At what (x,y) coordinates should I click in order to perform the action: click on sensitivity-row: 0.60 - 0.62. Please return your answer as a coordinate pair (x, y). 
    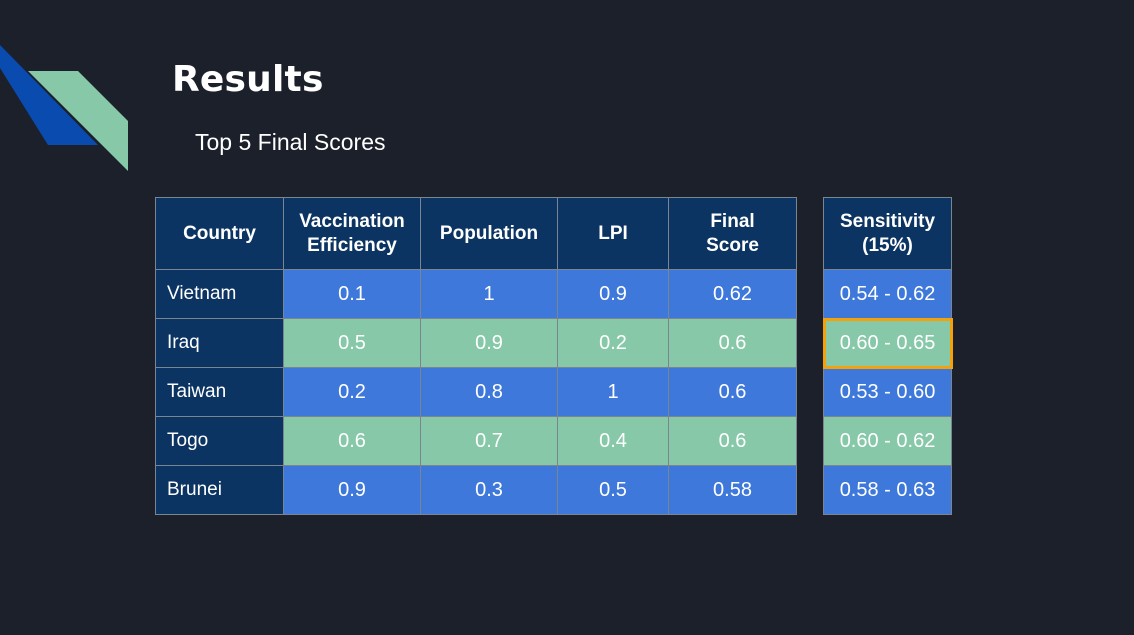
    Looking at the image, I should click on (887, 441).